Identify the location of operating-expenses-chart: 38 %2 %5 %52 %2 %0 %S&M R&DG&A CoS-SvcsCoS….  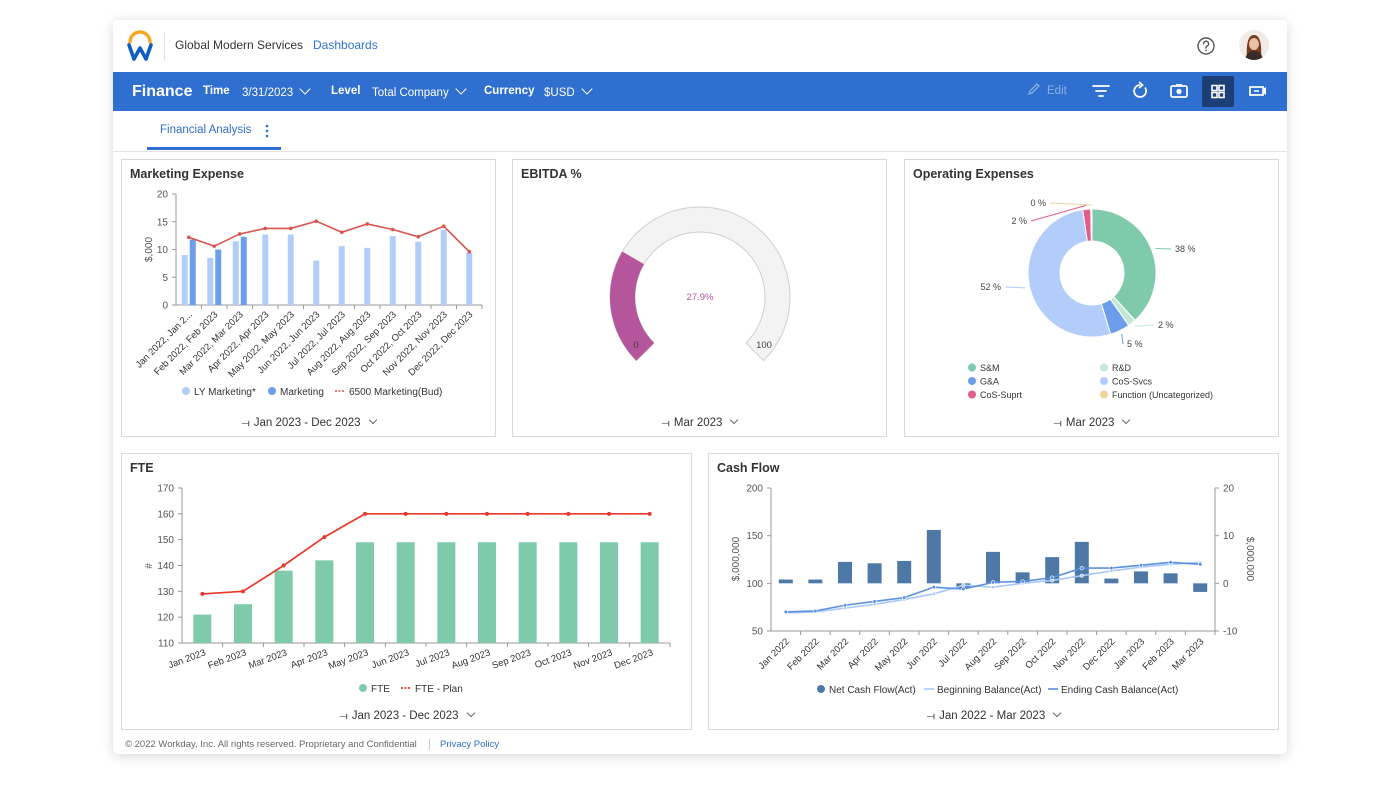
(1090, 299).